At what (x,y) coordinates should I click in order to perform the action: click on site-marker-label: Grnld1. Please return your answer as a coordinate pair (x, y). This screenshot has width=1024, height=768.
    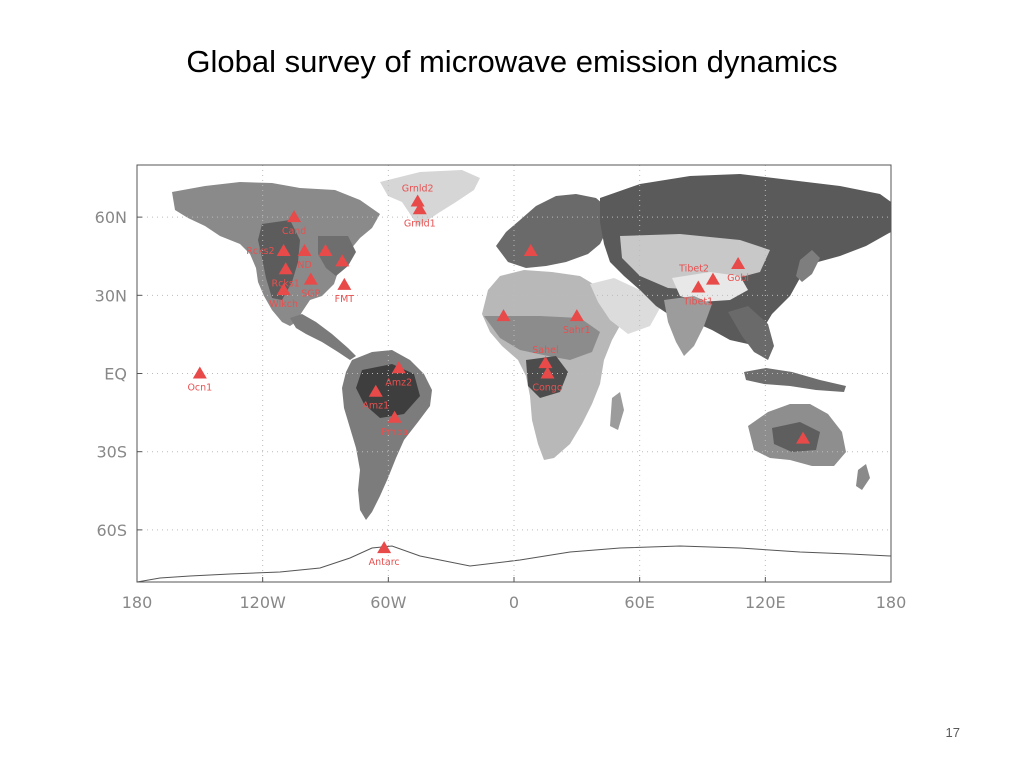
    Looking at the image, I should click on (420, 223).